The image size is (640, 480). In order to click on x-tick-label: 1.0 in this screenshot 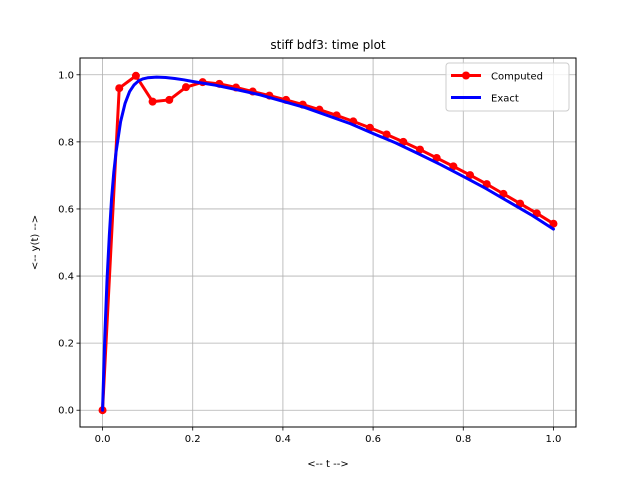, I will do `click(554, 439)`.